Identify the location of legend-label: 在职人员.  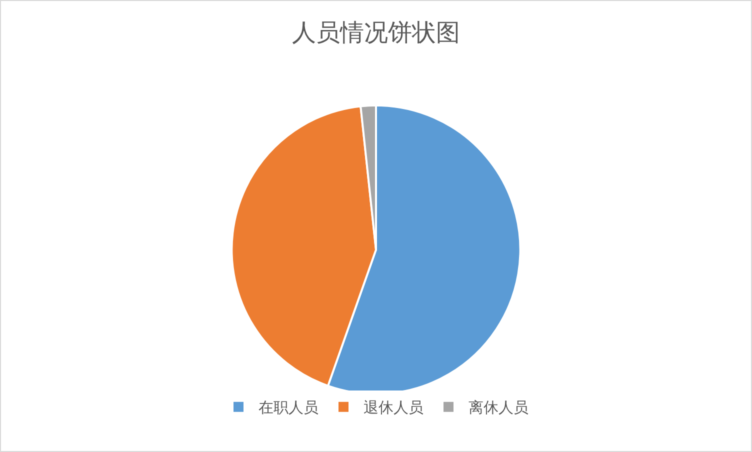
(288, 407).